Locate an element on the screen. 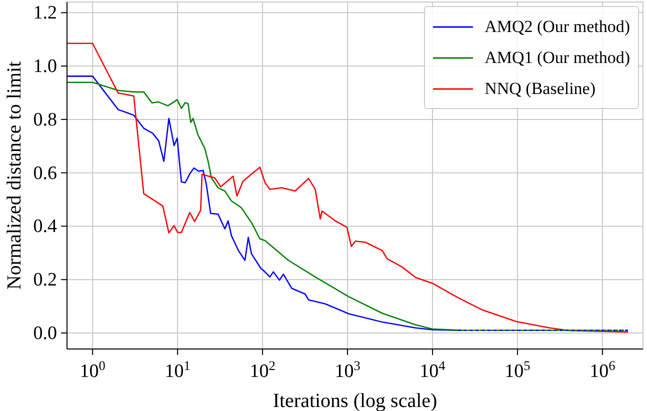  x-tick-label: 10$^{4}$ is located at coordinates (433, 370).